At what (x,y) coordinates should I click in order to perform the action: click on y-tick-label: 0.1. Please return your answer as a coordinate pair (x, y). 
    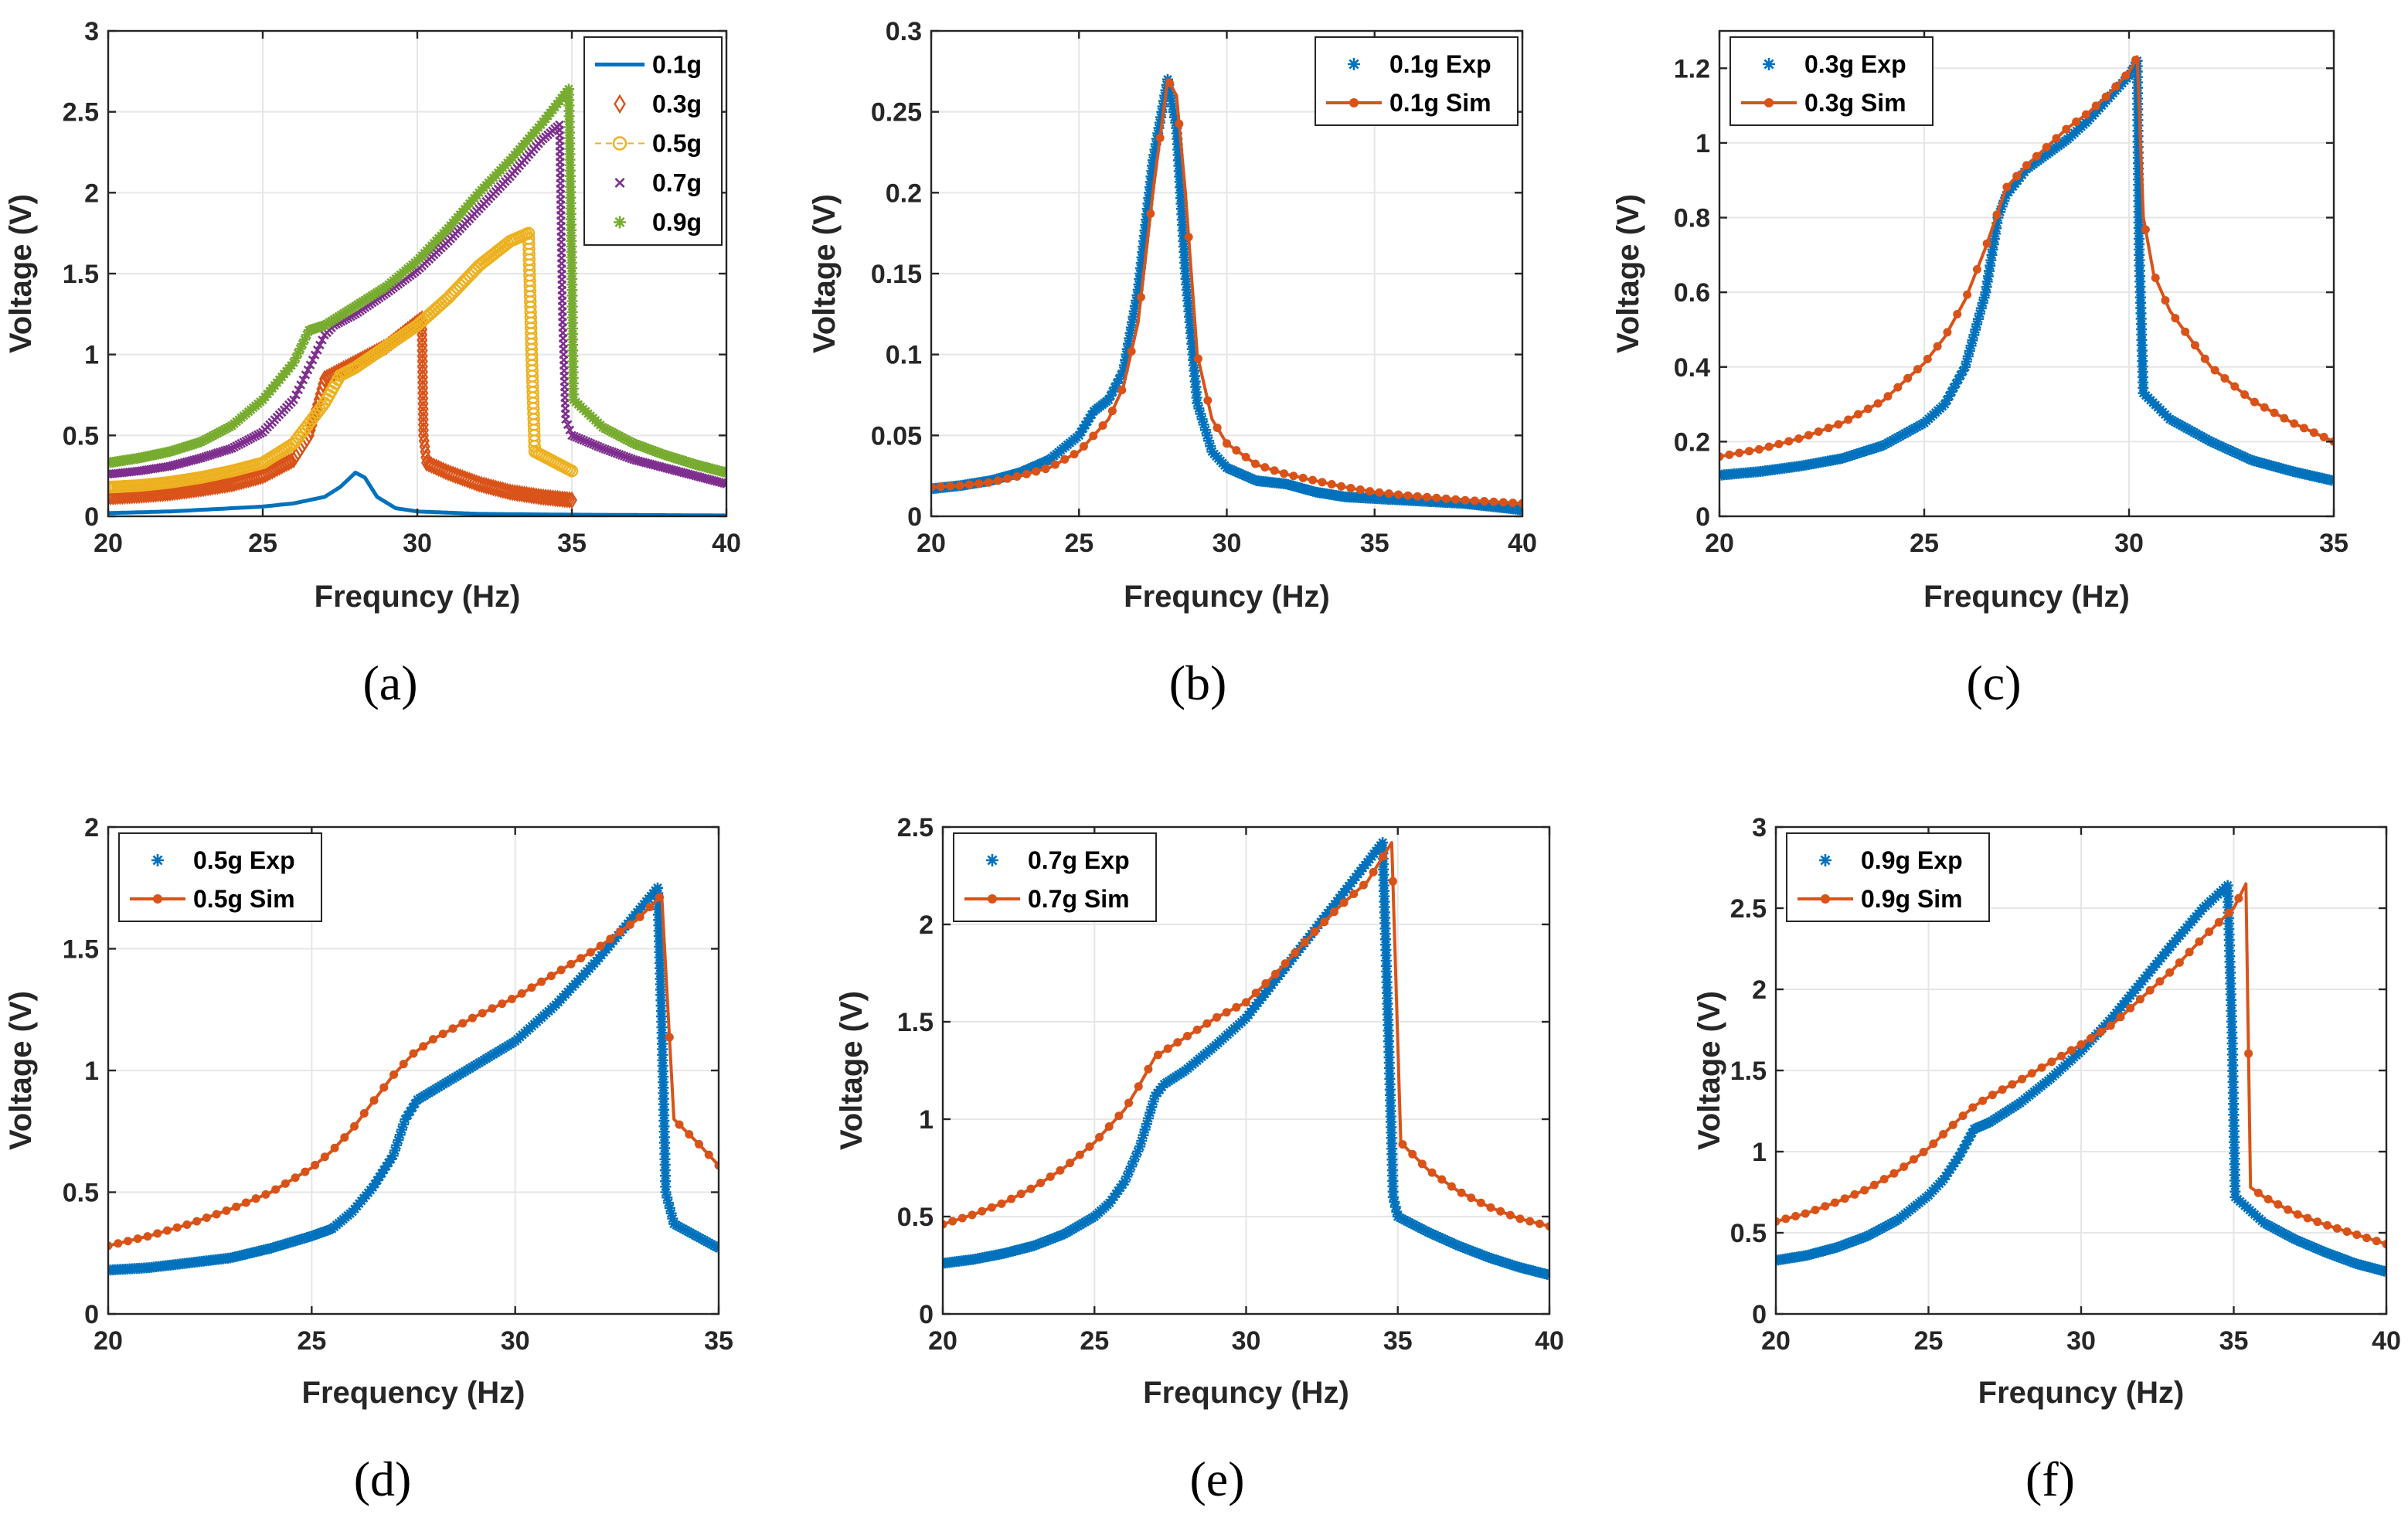
    Looking at the image, I should click on (904, 355).